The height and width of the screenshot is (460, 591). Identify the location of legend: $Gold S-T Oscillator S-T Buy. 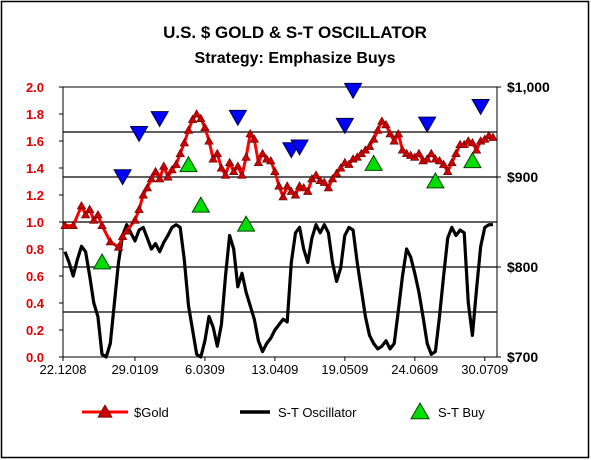
(283, 410).